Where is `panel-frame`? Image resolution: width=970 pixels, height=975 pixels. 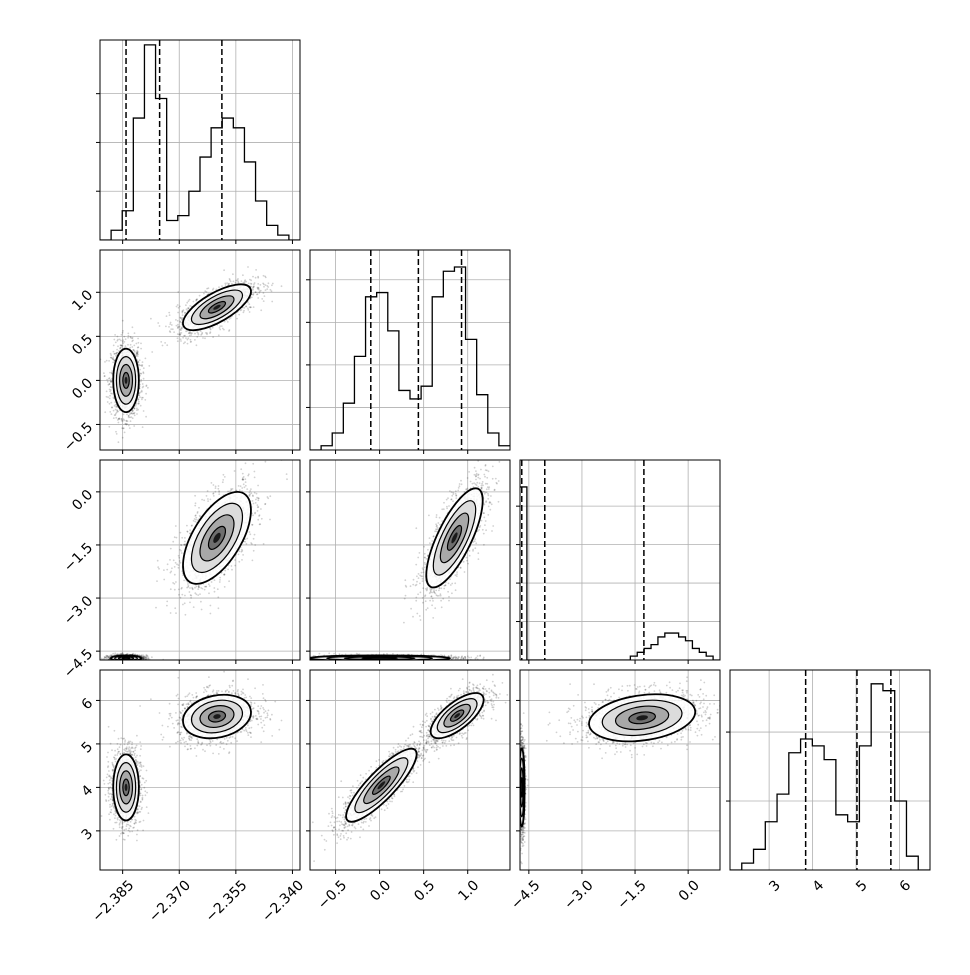
panel-frame is located at coordinates (200, 140).